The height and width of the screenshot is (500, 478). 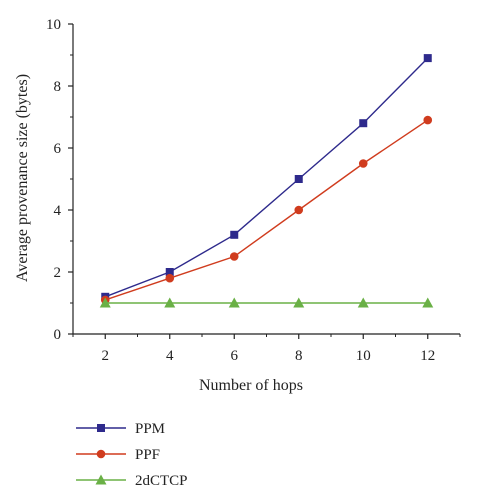 I want to click on y-tick-label: 0, so click(x=58, y=335).